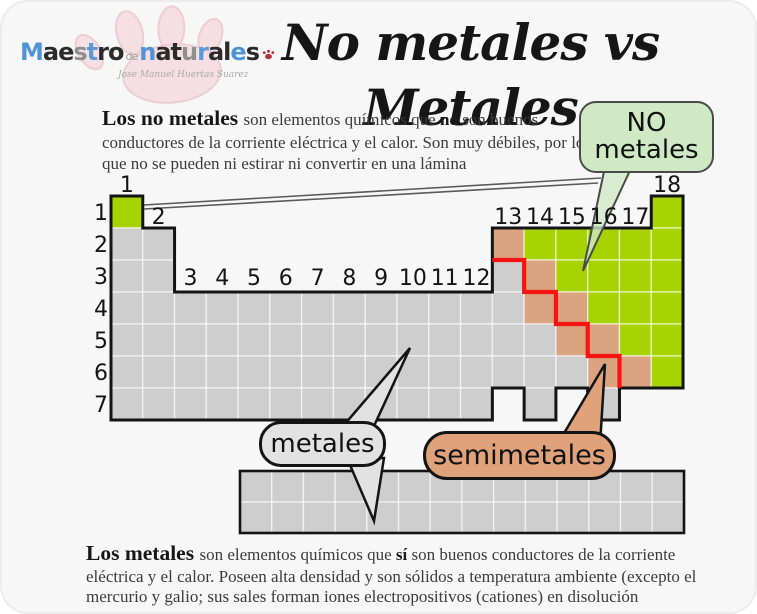  Describe the element at coordinates (190, 278) in the screenshot. I see `group-label: 3` at that location.